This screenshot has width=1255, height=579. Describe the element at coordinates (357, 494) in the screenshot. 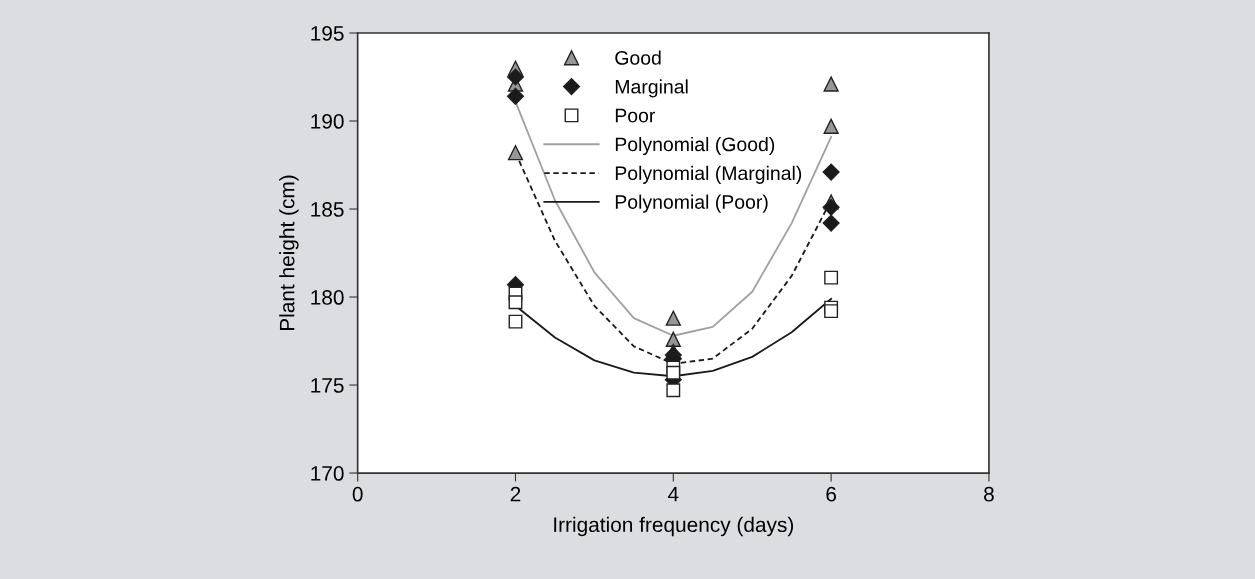

I see `x-tick-label: 0` at that location.